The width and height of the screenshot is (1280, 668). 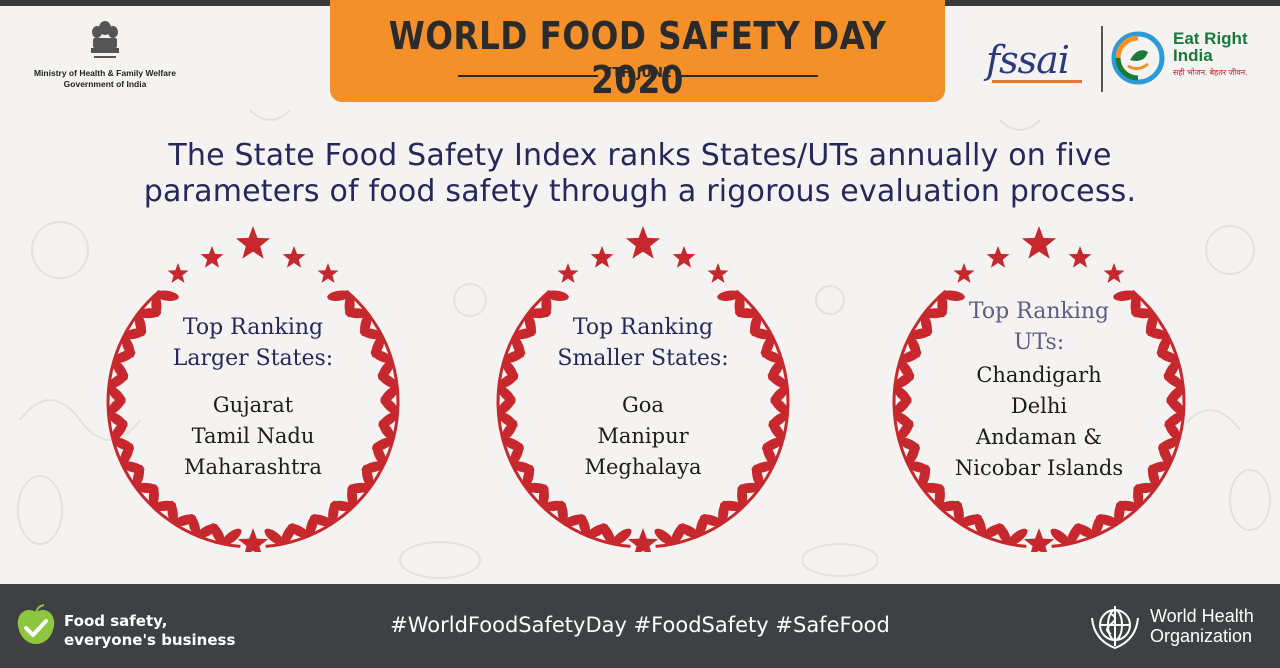 What do you see at coordinates (643, 467) in the screenshot?
I see `ranking-item: Meghalaya` at bounding box center [643, 467].